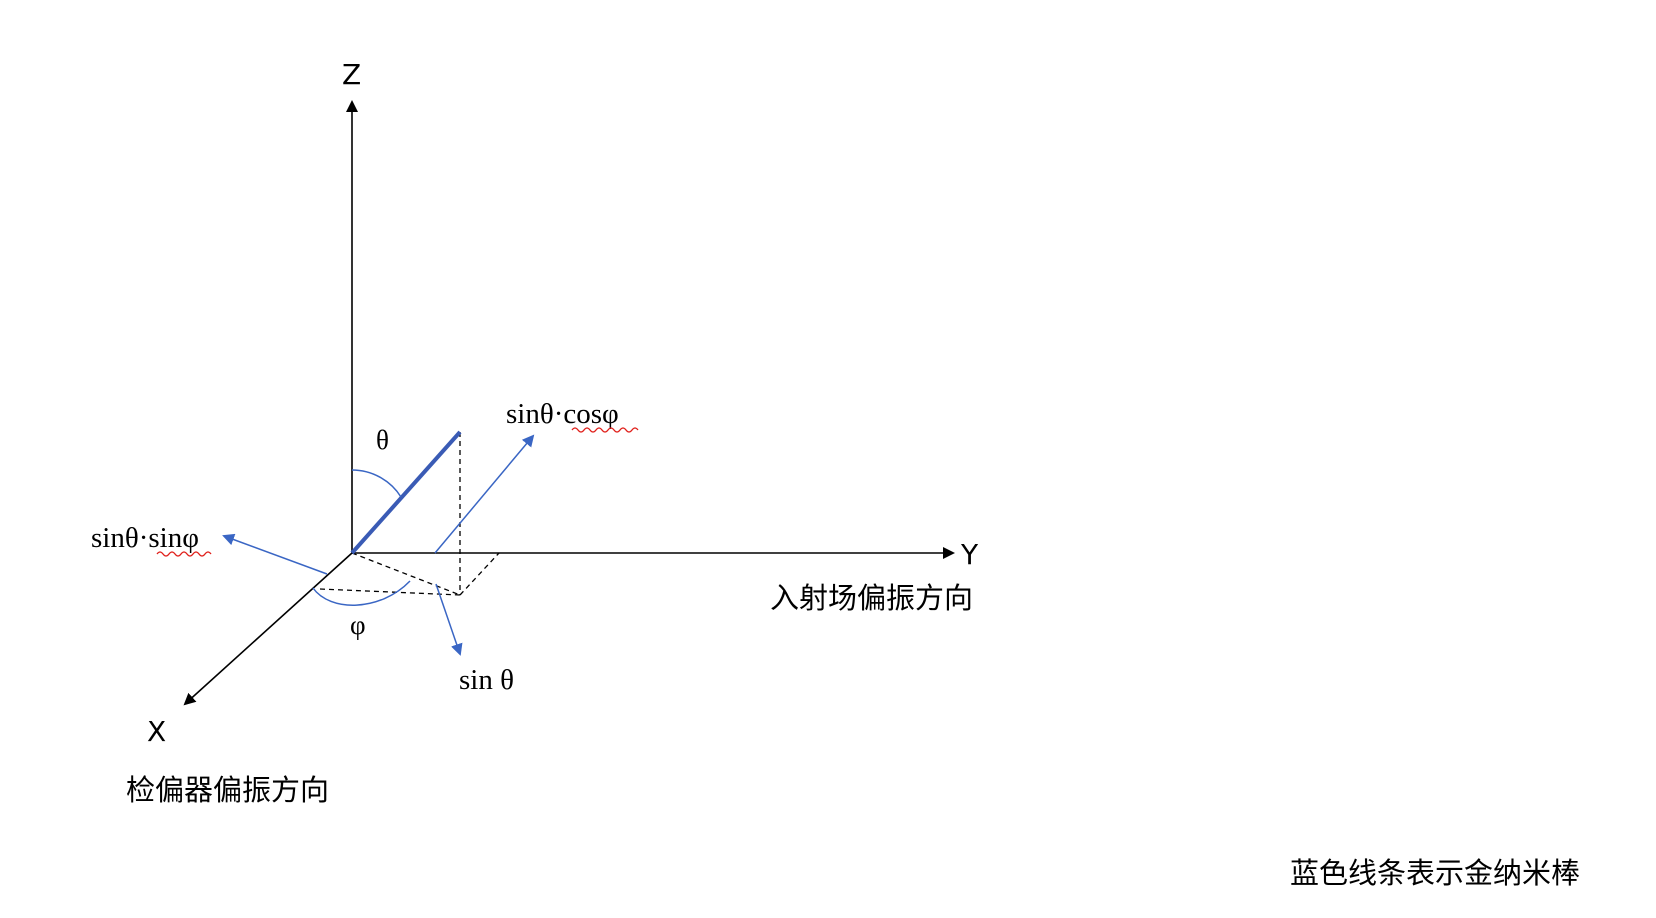  What do you see at coordinates (1435, 873) in the screenshot?
I see `nanorod-note: 蓝色线条表示金纳米棒` at bounding box center [1435, 873].